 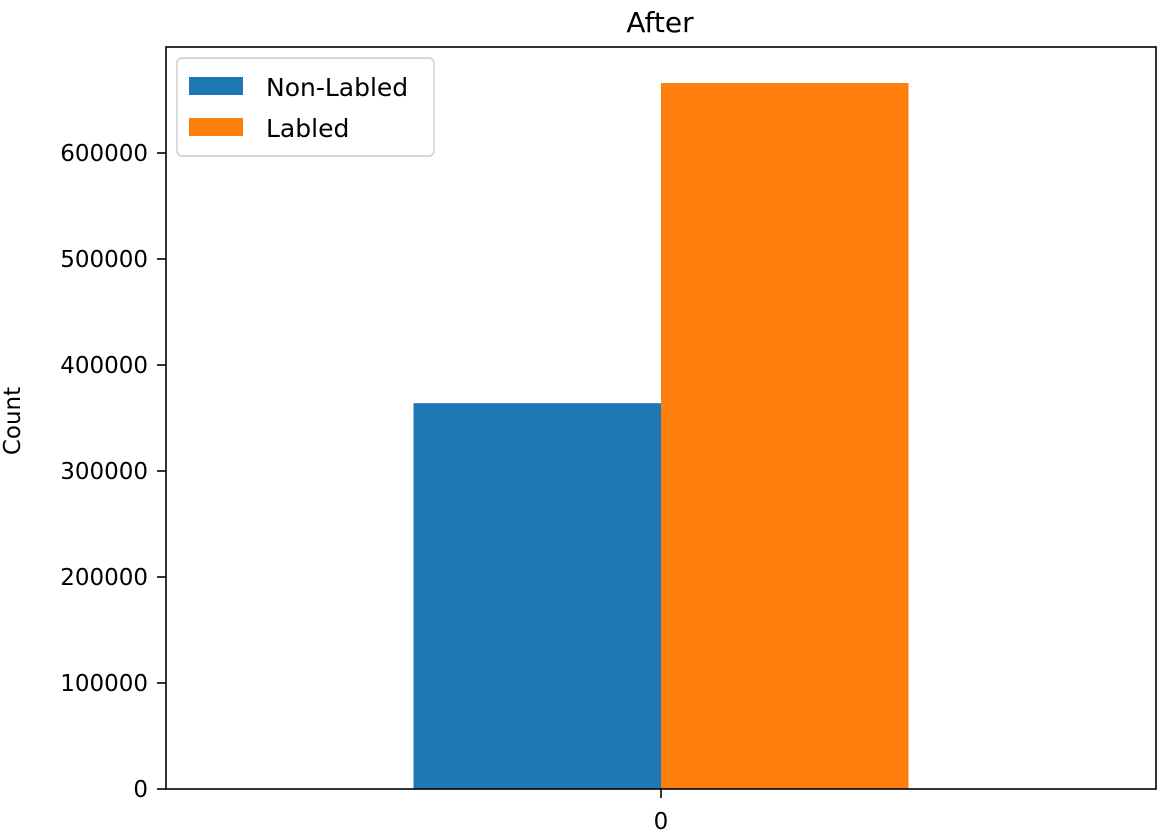 I want to click on y-tick-label: 600000, so click(x=104, y=154).